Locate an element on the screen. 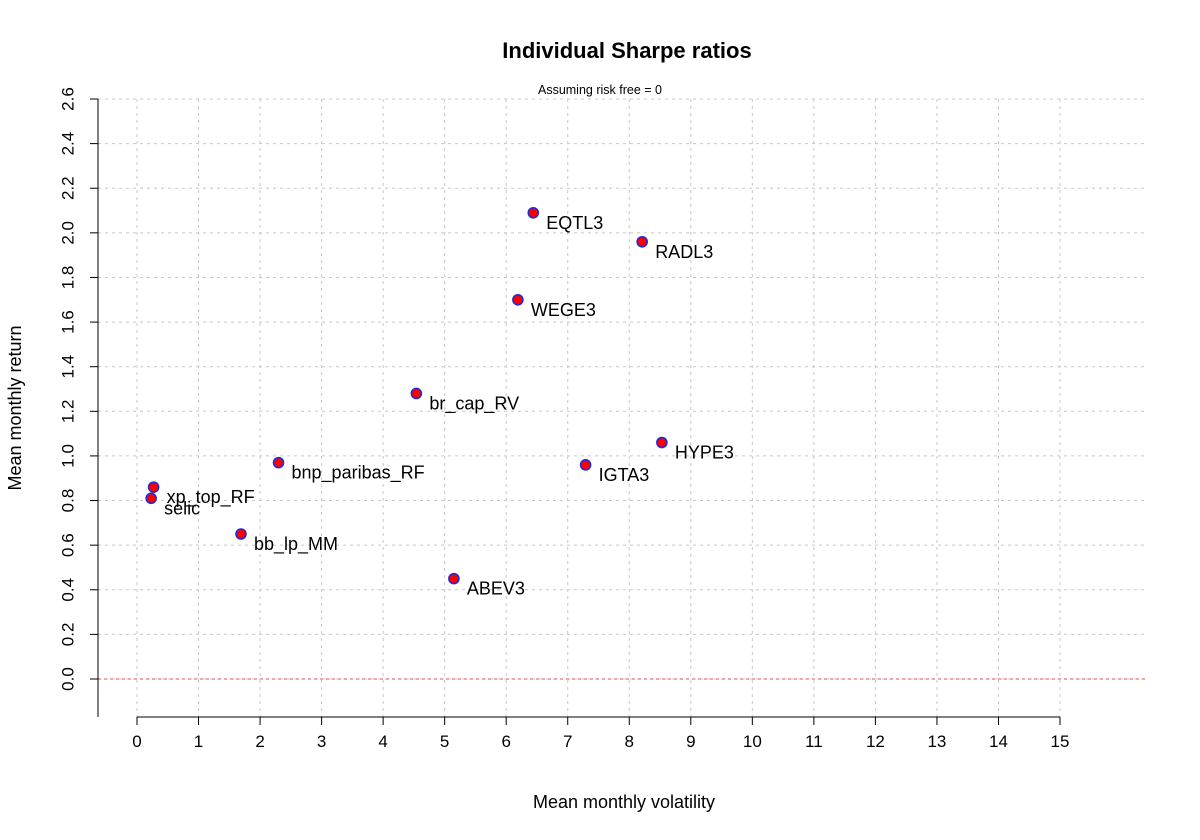  x-tick-label: 8 is located at coordinates (629, 741).